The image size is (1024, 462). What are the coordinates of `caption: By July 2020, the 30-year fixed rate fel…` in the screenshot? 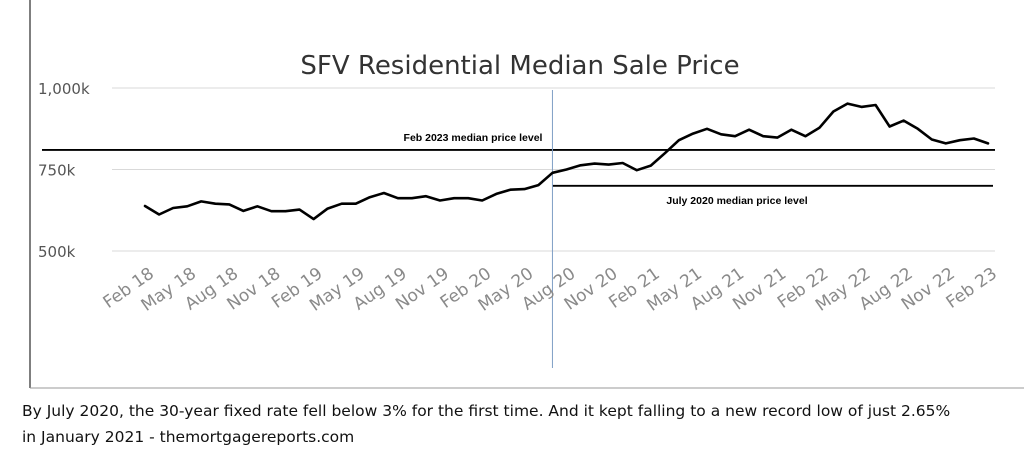 It's located at (517, 424).